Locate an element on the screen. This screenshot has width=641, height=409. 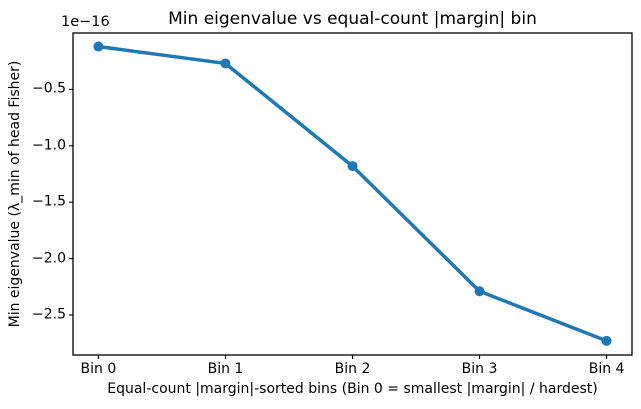
y-tick-label: −2.5 is located at coordinates (49, 314).